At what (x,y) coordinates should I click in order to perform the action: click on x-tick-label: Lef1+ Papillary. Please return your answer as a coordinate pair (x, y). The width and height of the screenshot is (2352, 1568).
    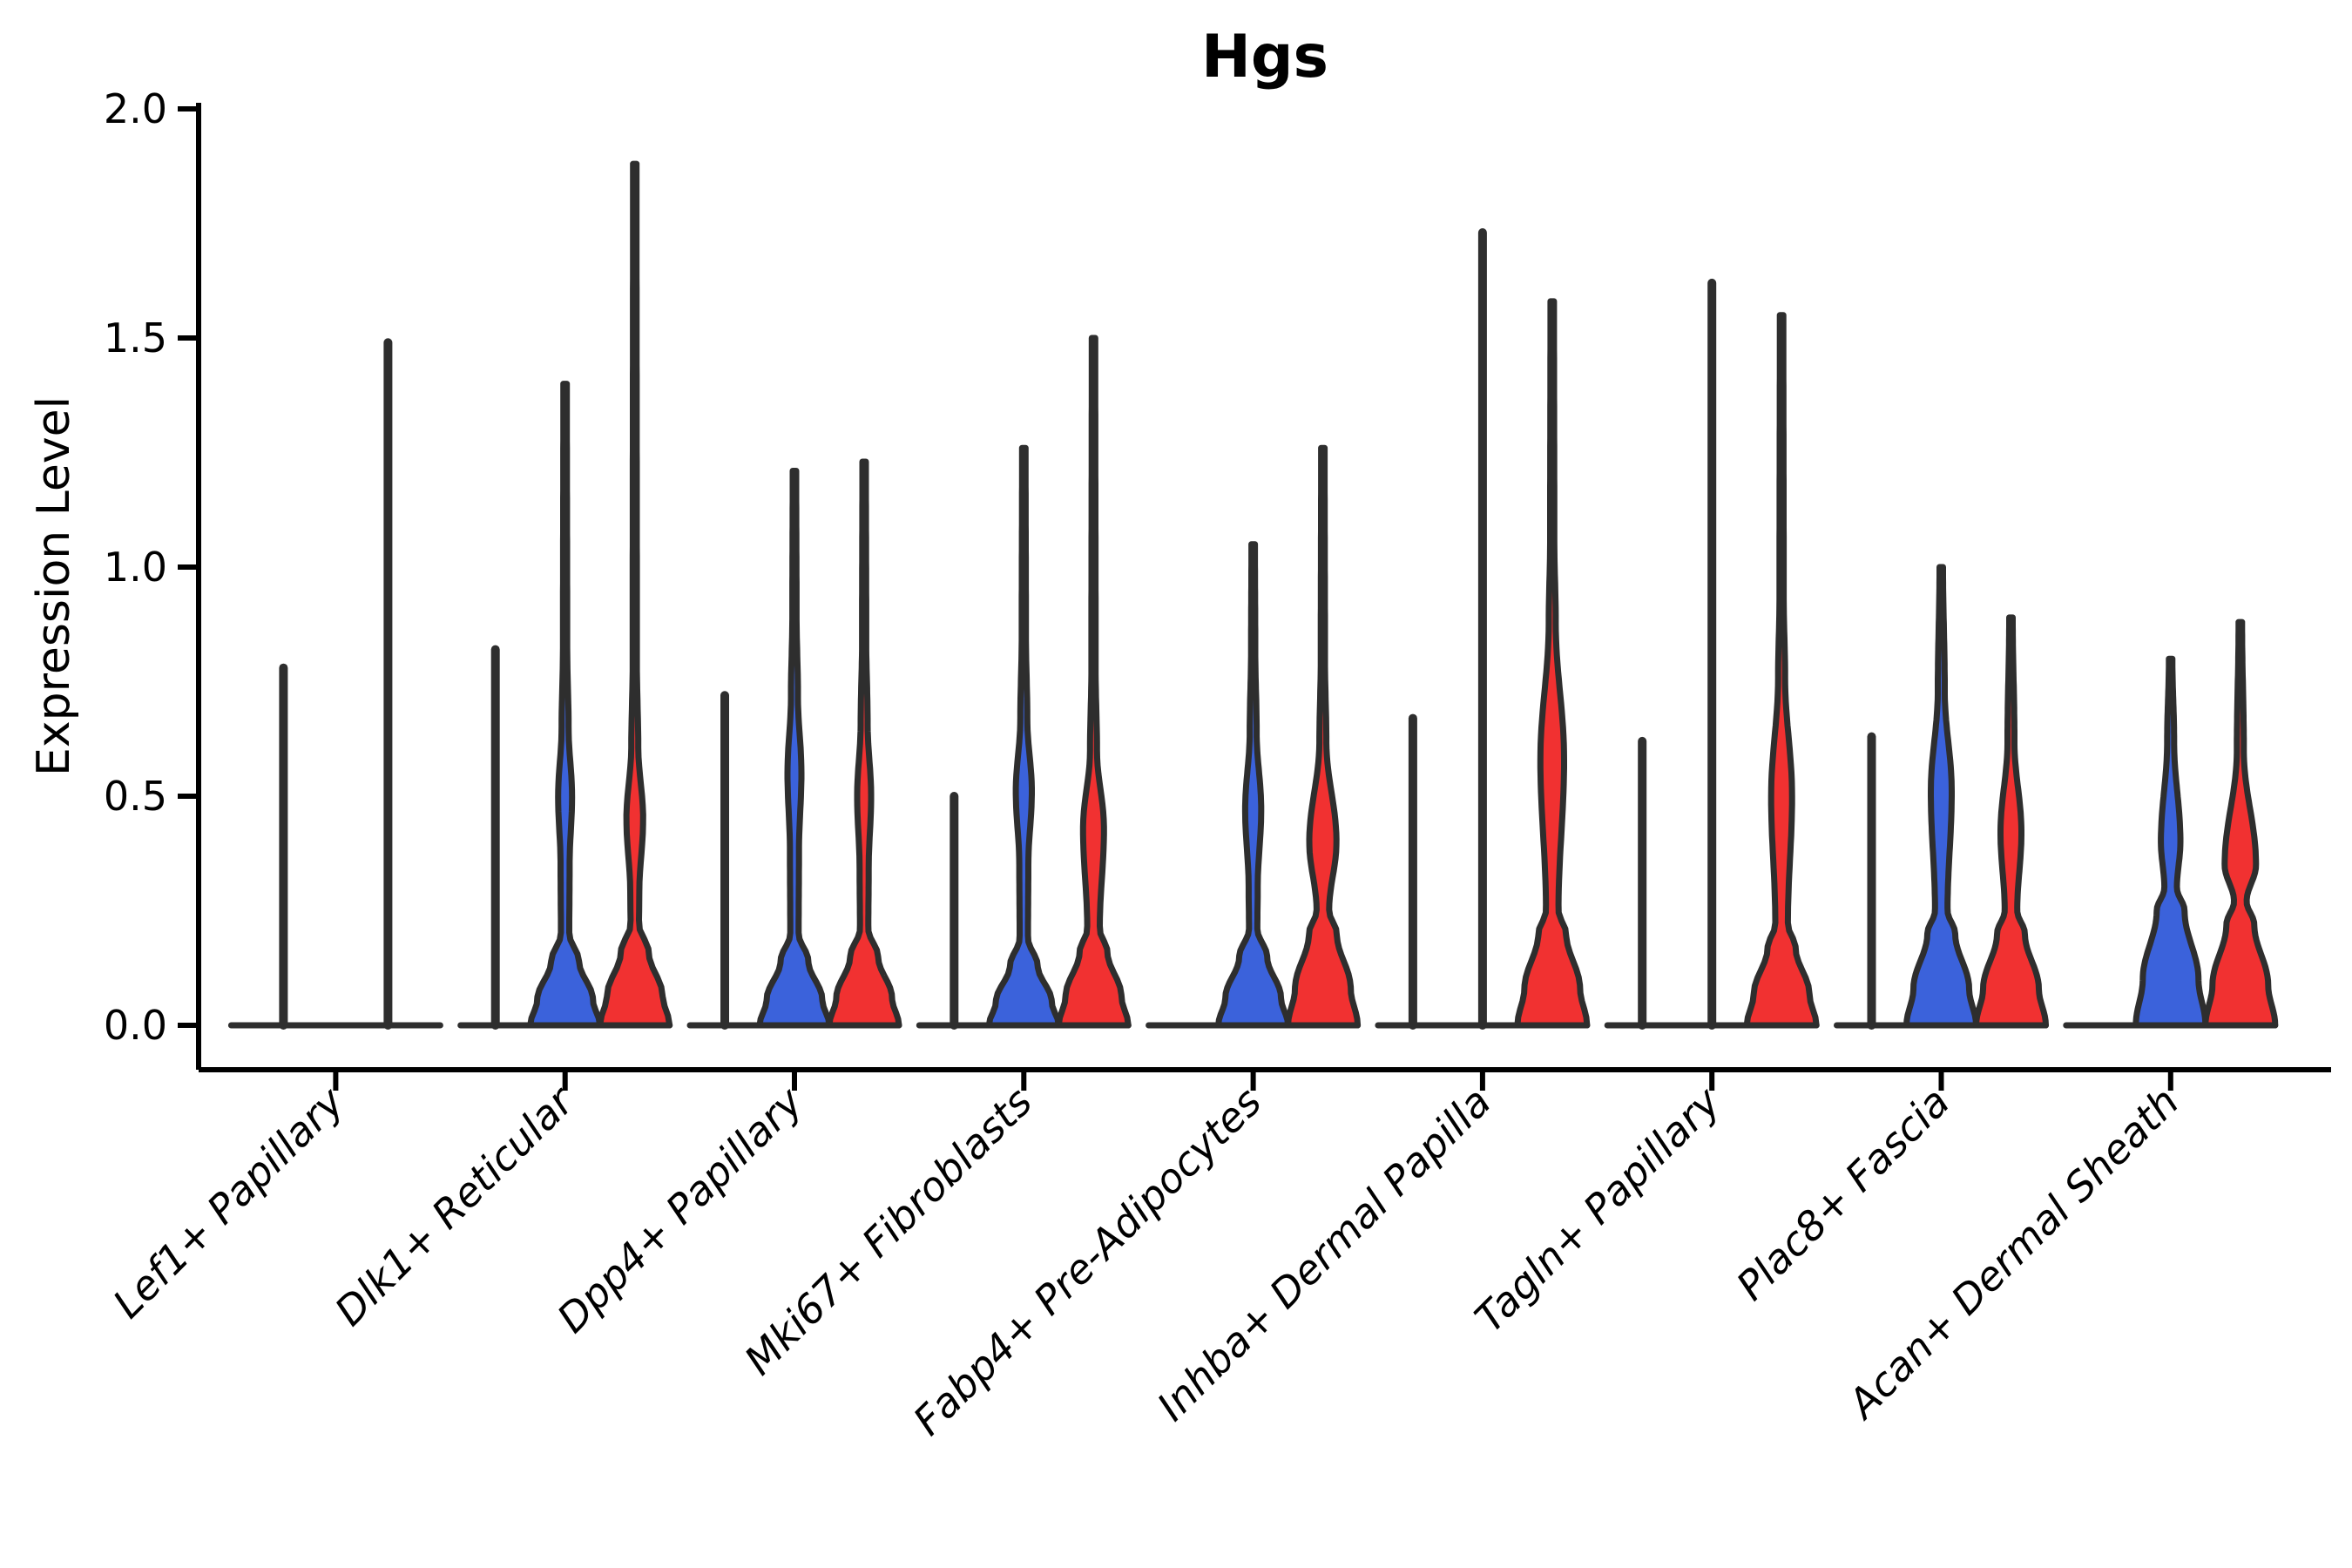
    Looking at the image, I should click on (228, 1202).